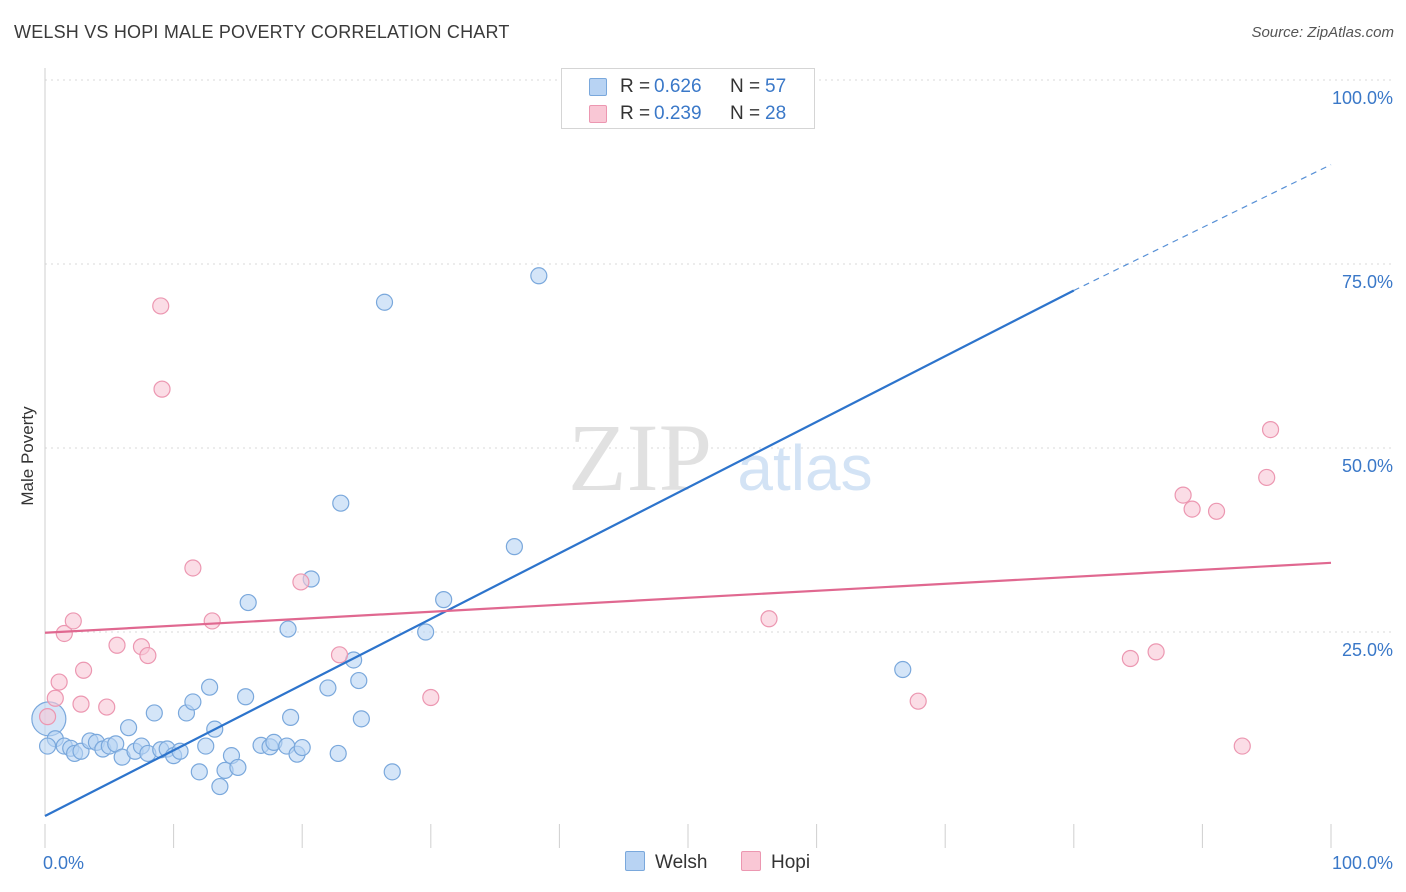 Image resolution: width=1406 pixels, height=892 pixels. What do you see at coordinates (720, 457) in the screenshot?
I see `watermark: ZIP atlas` at bounding box center [720, 457].